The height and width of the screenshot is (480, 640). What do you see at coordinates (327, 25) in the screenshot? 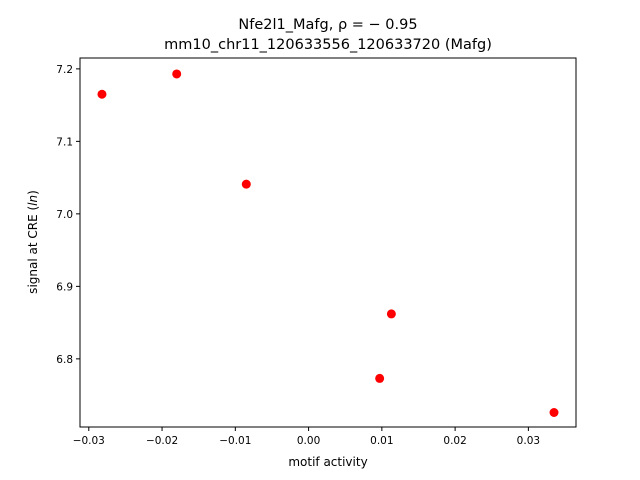
I see `chart-title: Nfe2l1_Mafg, ρ = − 0.95` at bounding box center [327, 25].